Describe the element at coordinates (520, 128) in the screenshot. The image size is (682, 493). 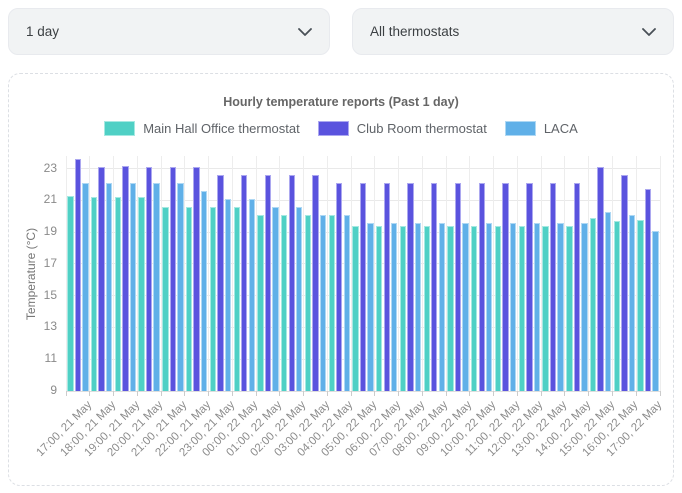
I see `legend-swatch-blue` at that location.